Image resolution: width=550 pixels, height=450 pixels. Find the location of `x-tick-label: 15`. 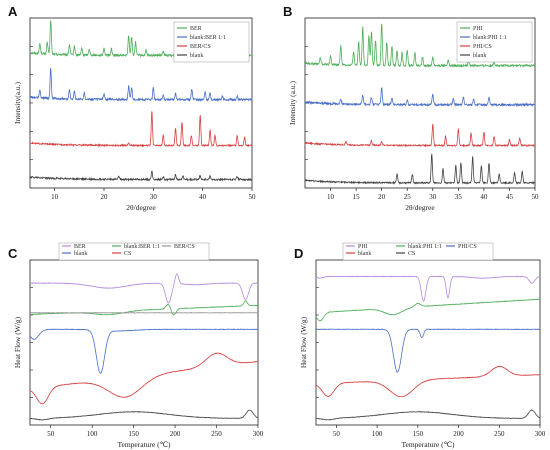

x-tick-label: 15 is located at coordinates (357, 197).